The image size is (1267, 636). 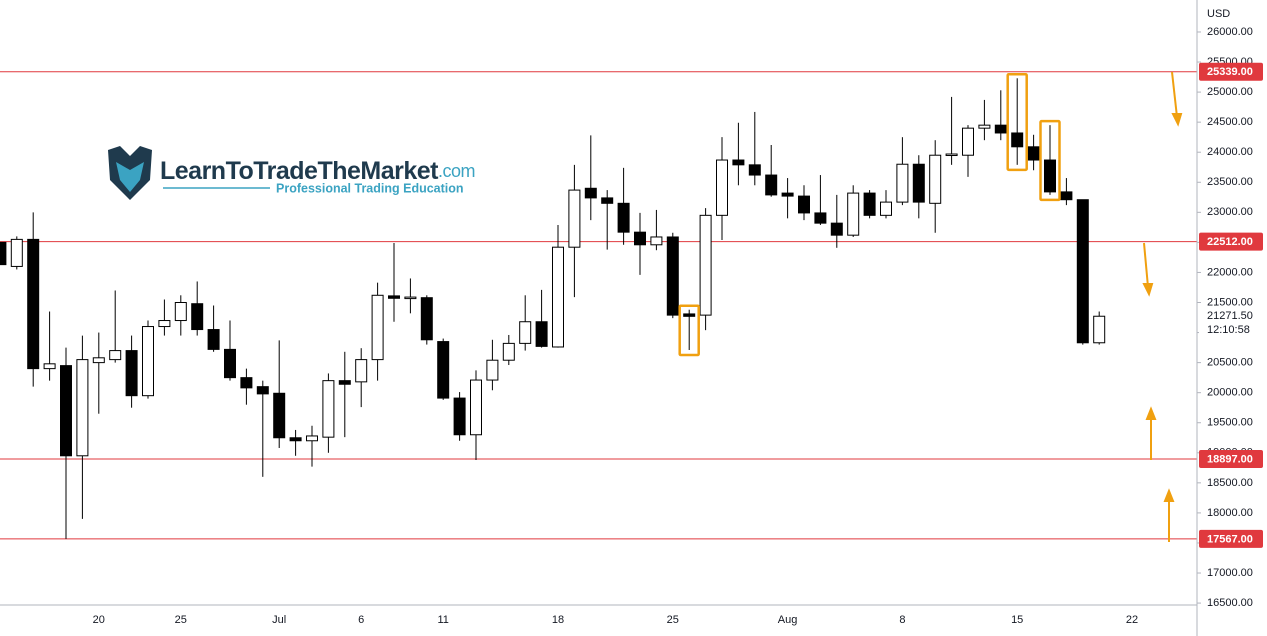 I want to click on x-tick-label: 11, so click(x=442, y=620).